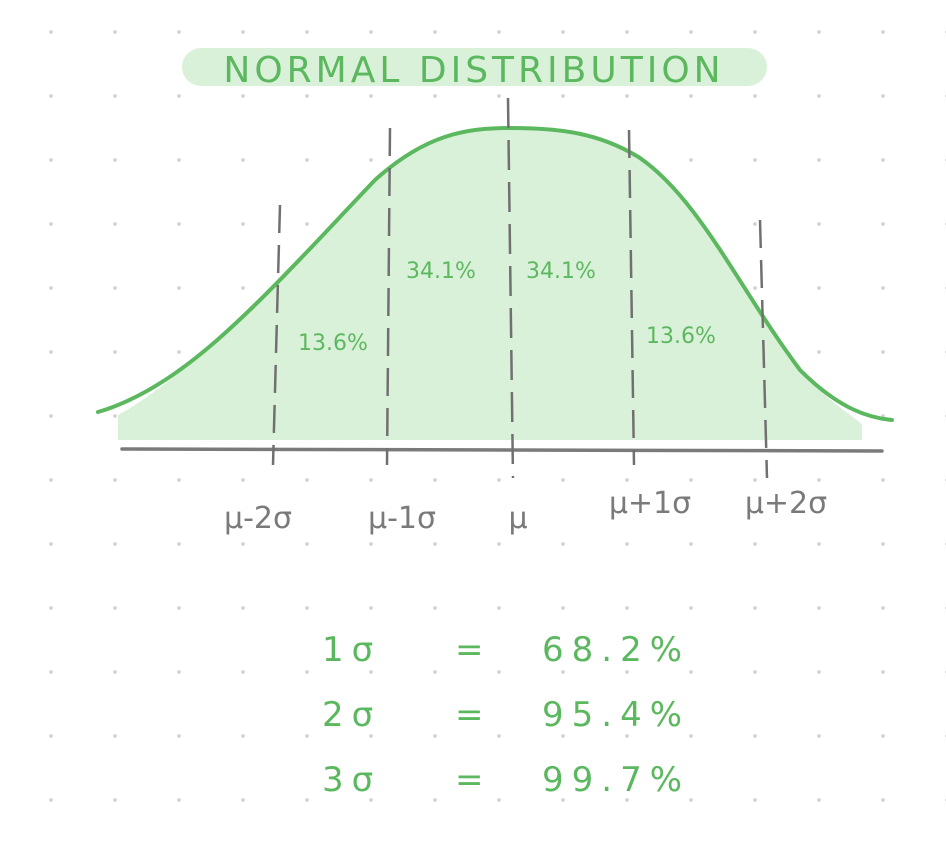 The width and height of the screenshot is (946, 856). What do you see at coordinates (763, 349) in the screenshot?
I see `dashed-line-plus-2sigma` at bounding box center [763, 349].